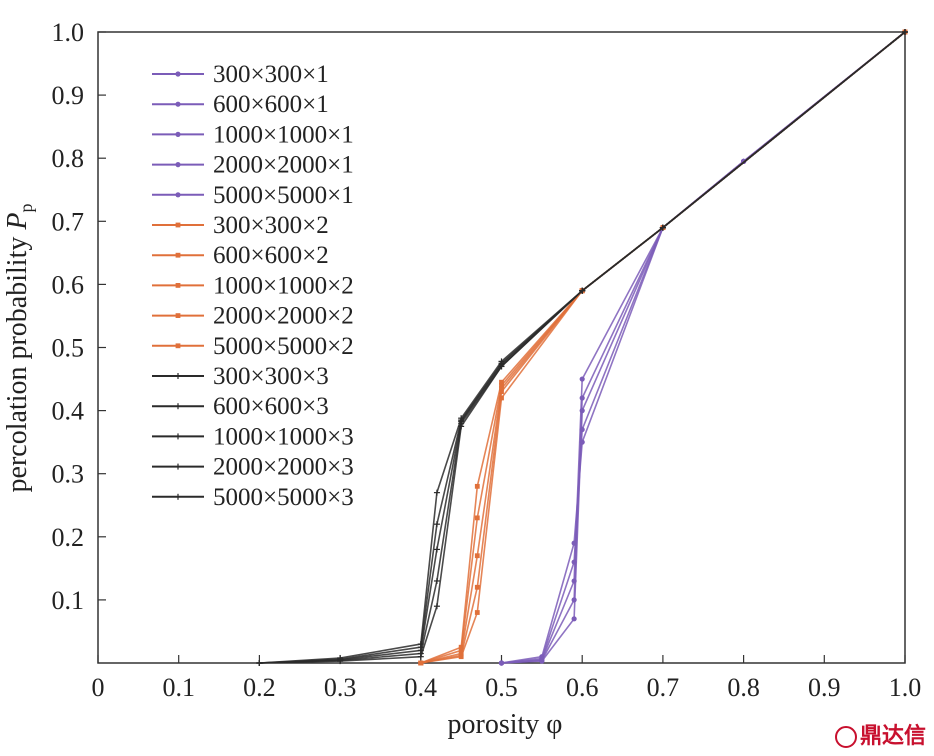 The width and height of the screenshot is (934, 756). Describe the element at coordinates (271, 104) in the screenshot. I see `legend-label: 600×600×1` at that location.